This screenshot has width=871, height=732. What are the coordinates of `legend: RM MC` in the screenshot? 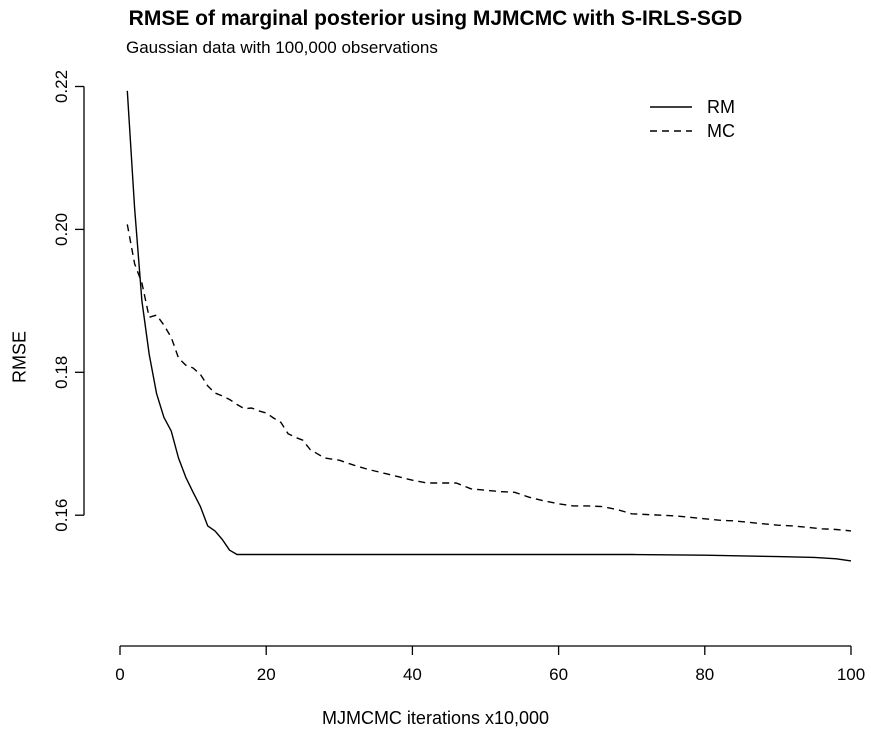 It's located at (692, 119).